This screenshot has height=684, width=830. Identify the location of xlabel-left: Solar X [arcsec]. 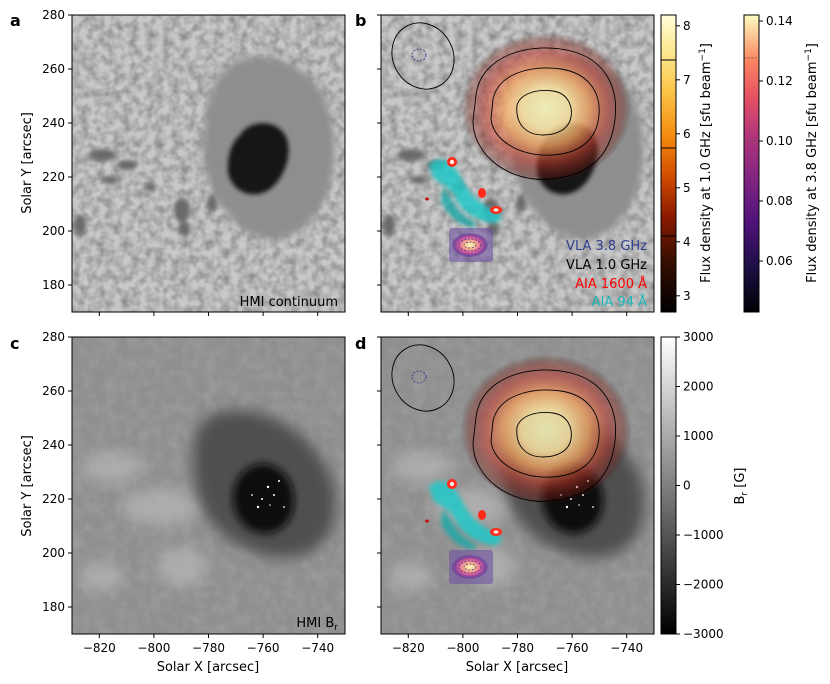
(208, 667).